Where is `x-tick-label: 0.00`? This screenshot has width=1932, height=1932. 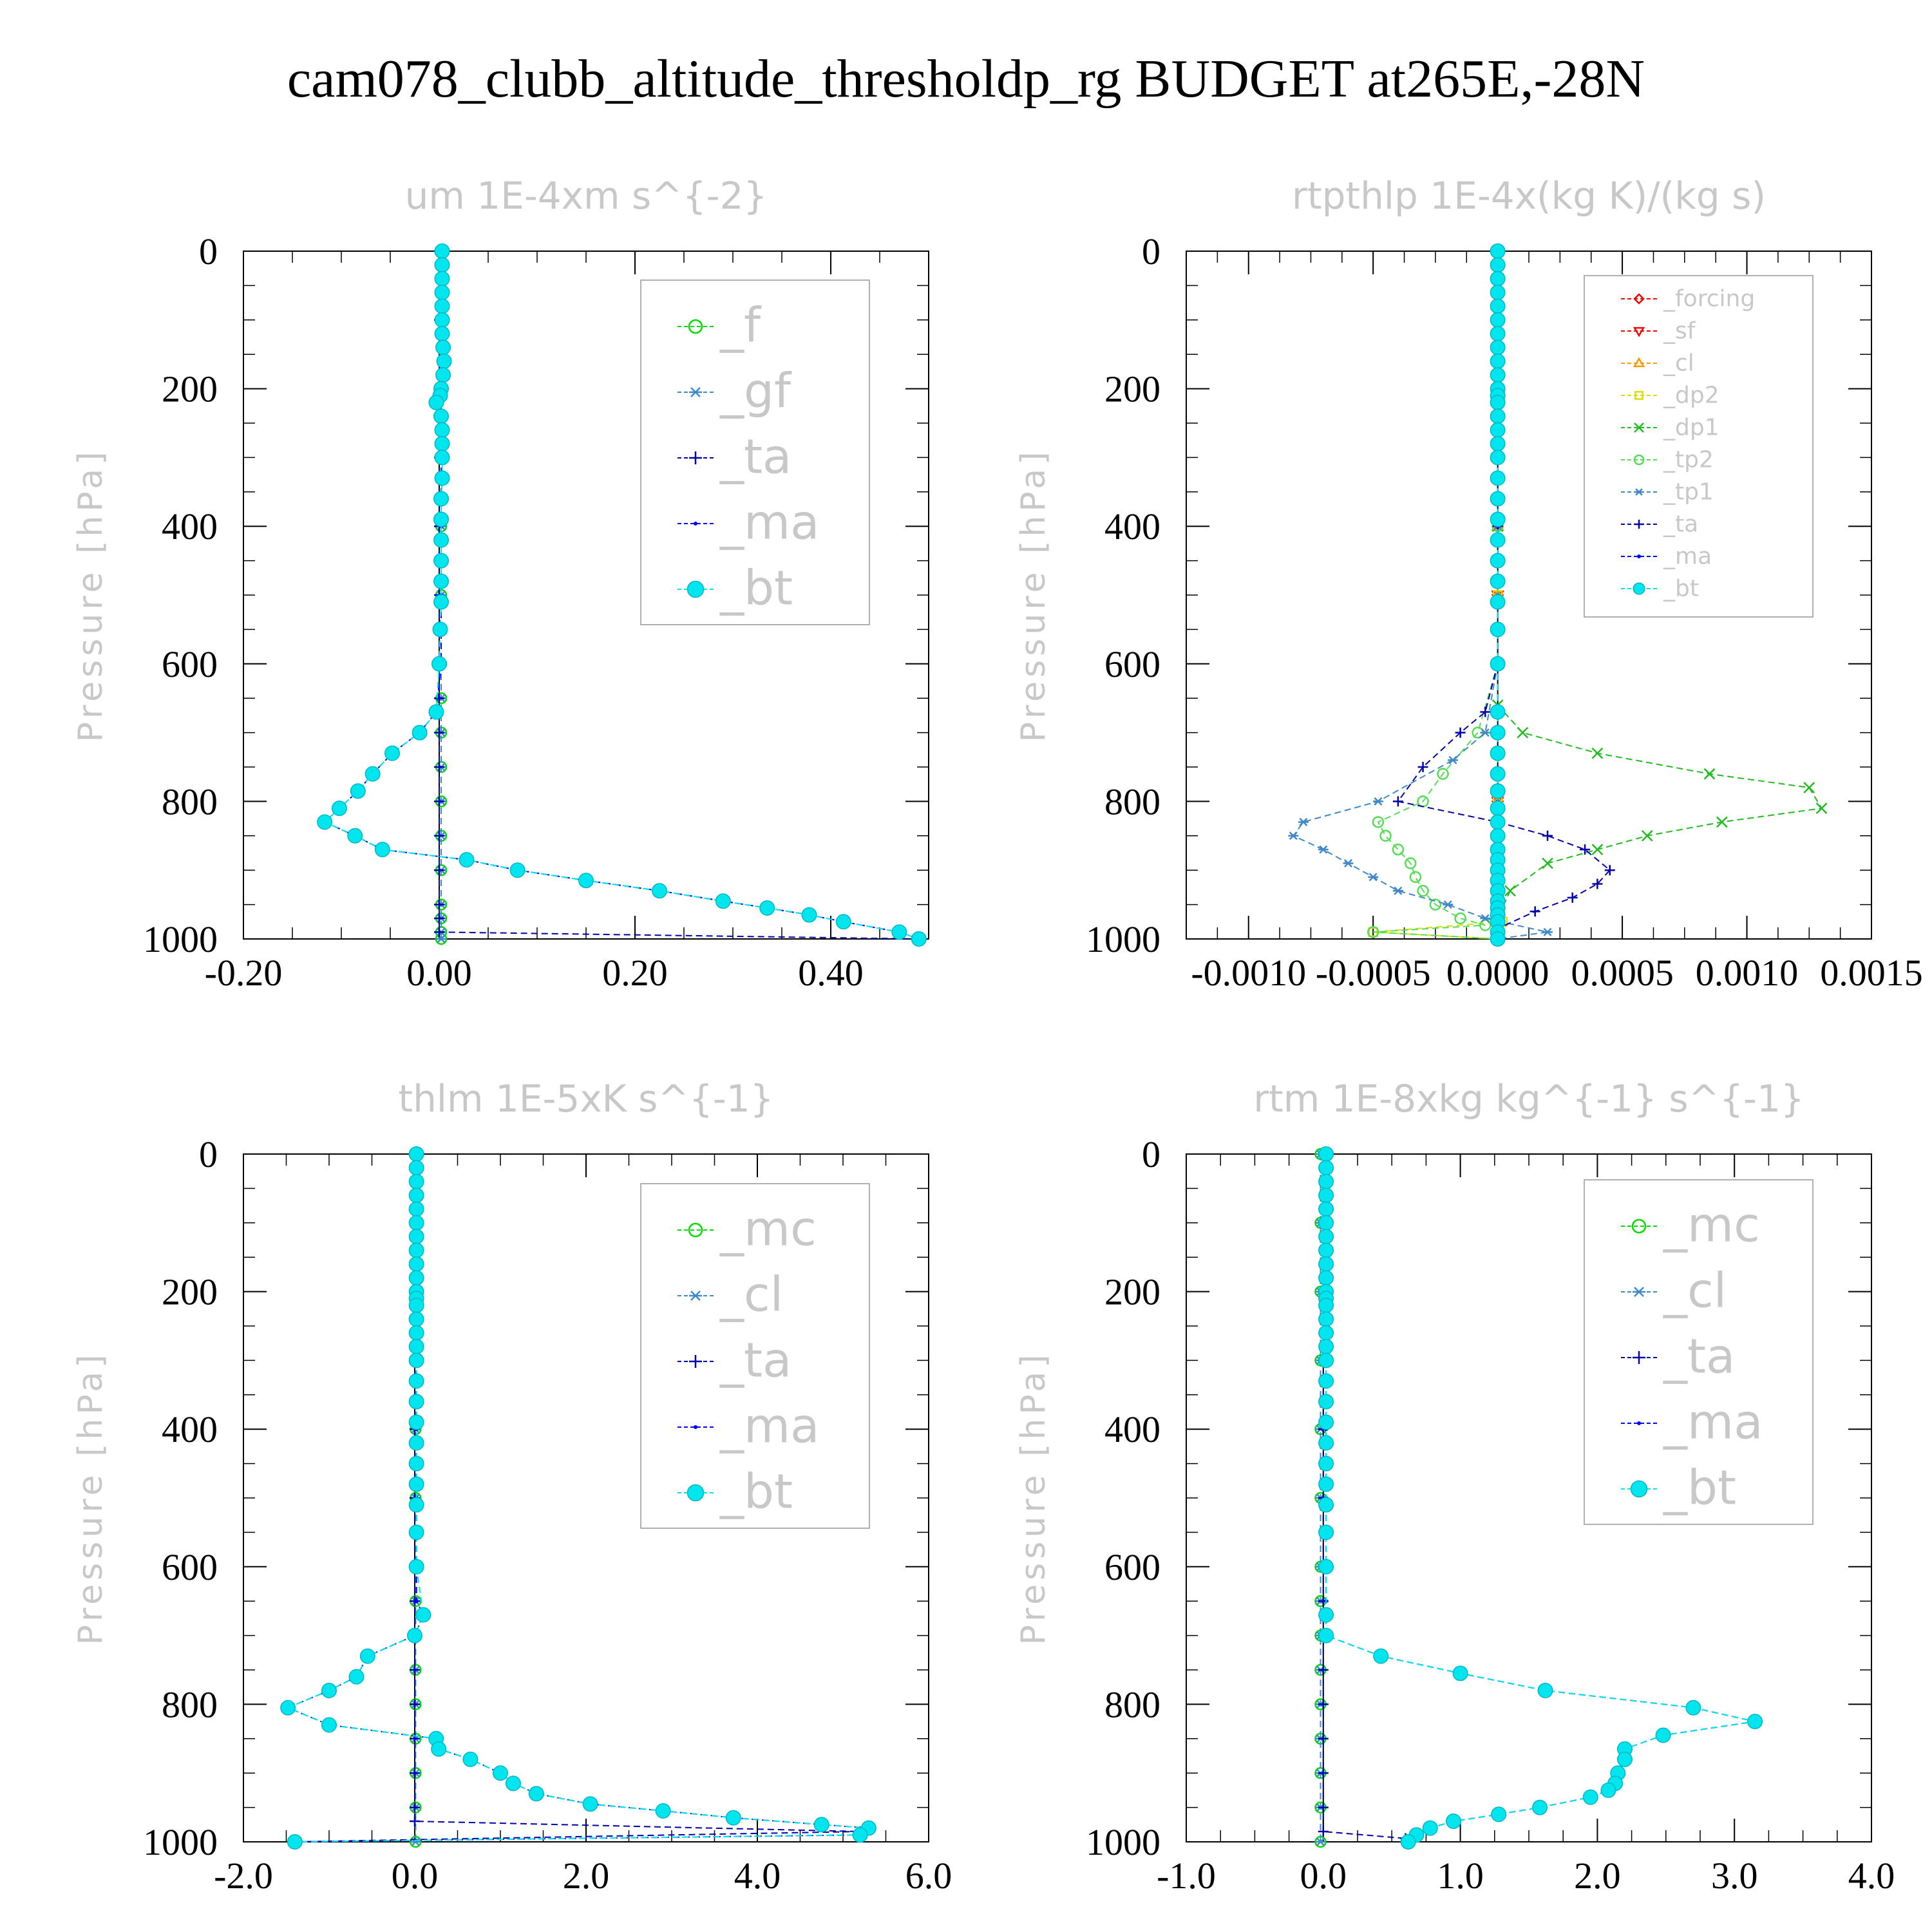 x-tick-label: 0.00 is located at coordinates (439, 973).